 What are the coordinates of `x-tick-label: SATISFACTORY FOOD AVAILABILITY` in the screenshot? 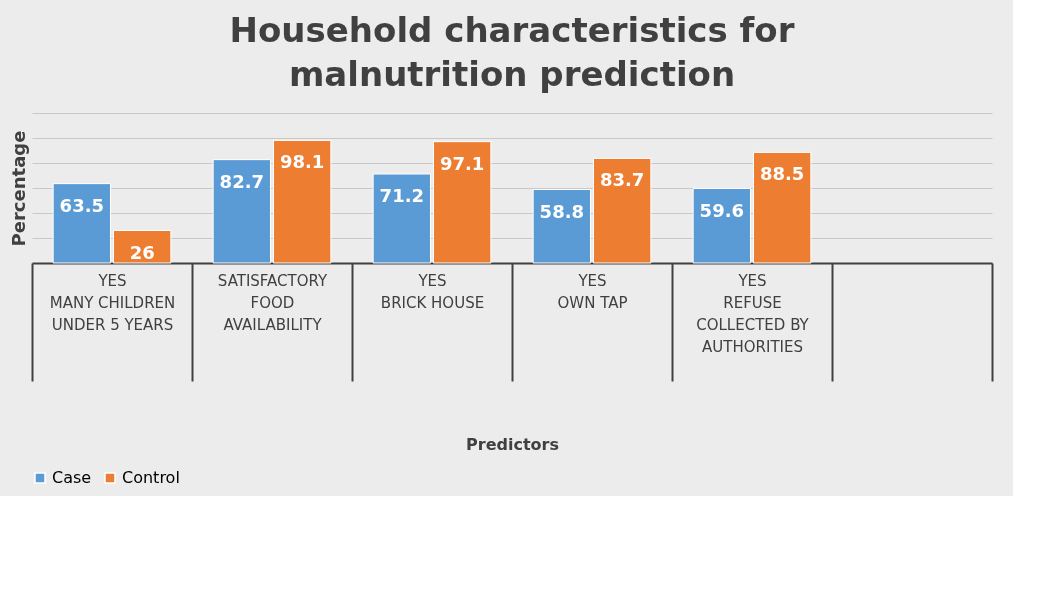 It's located at (272, 302).